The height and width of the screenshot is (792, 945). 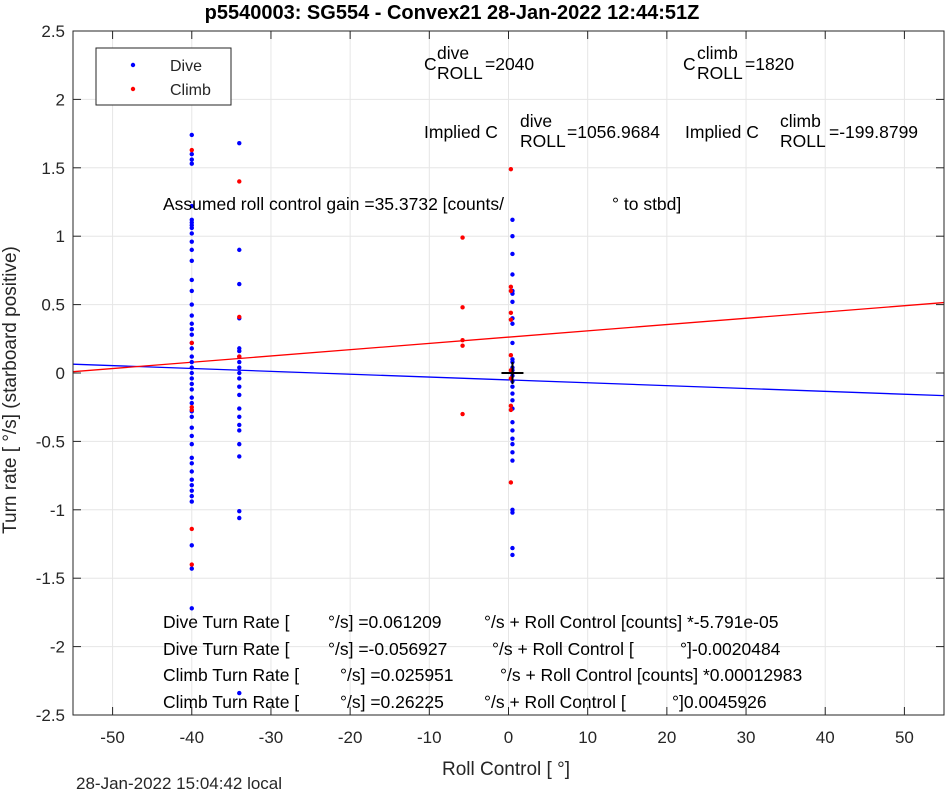 I want to click on climb-rate-2-c: °/s + Roll Control [, so click(x=555, y=702).